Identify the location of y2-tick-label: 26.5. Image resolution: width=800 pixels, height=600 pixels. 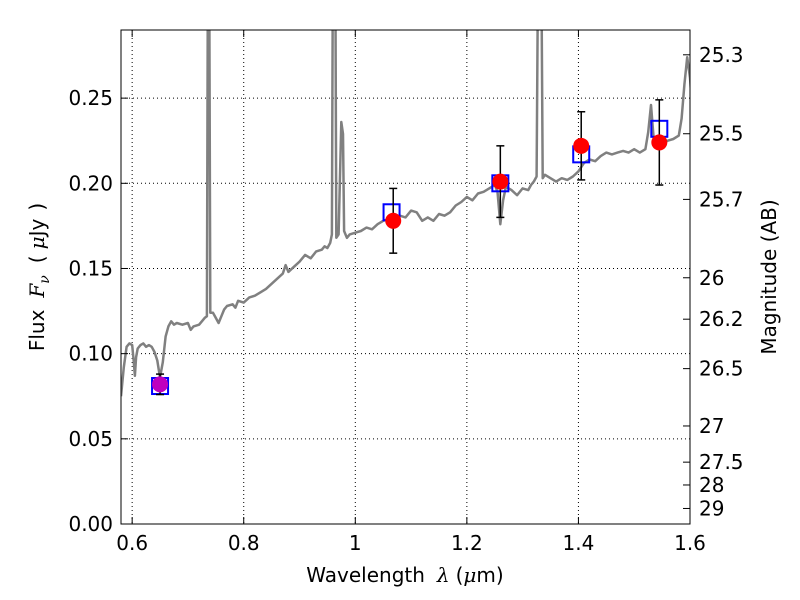
(721, 369).